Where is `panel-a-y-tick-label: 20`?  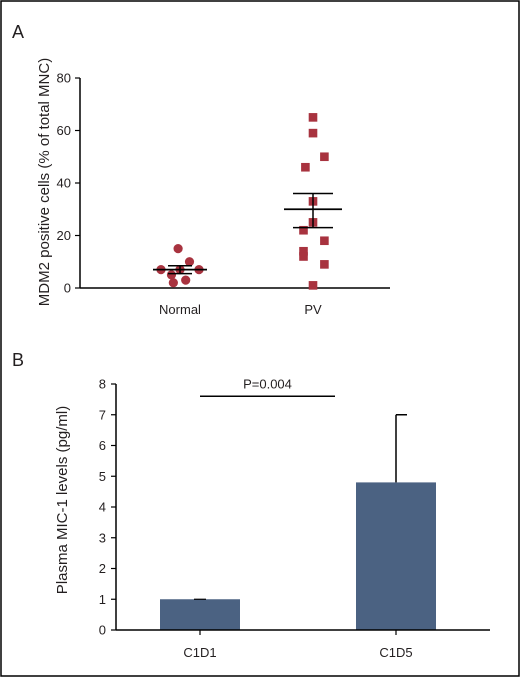
panel-a-y-tick-label: 20 is located at coordinates (64, 235).